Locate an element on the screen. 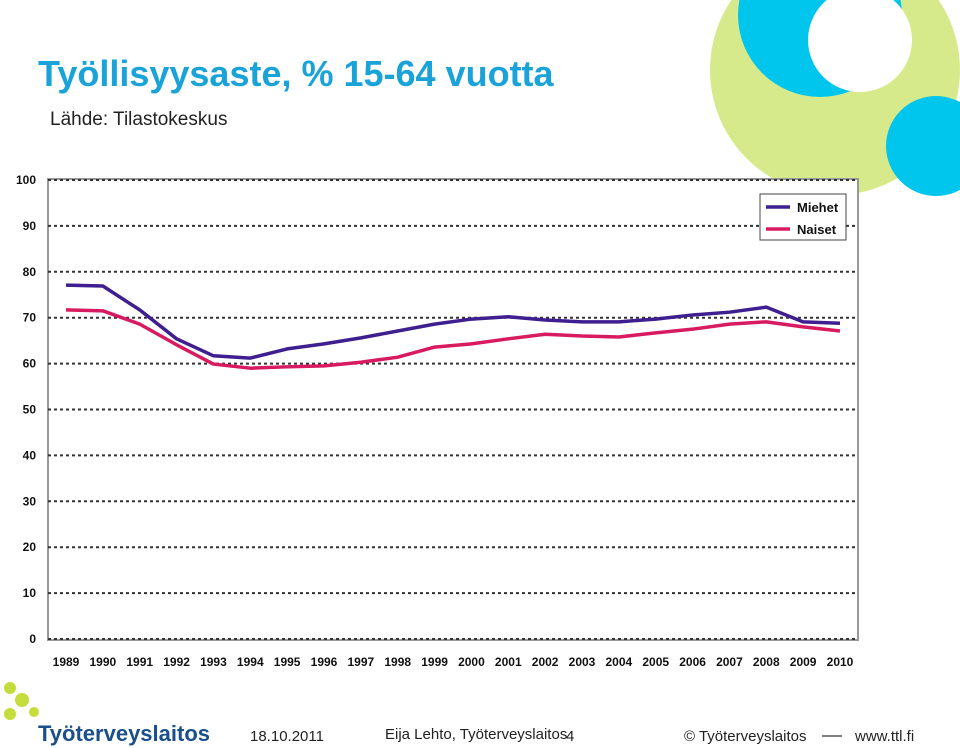  y-tick-label: 80 is located at coordinates (30, 272).